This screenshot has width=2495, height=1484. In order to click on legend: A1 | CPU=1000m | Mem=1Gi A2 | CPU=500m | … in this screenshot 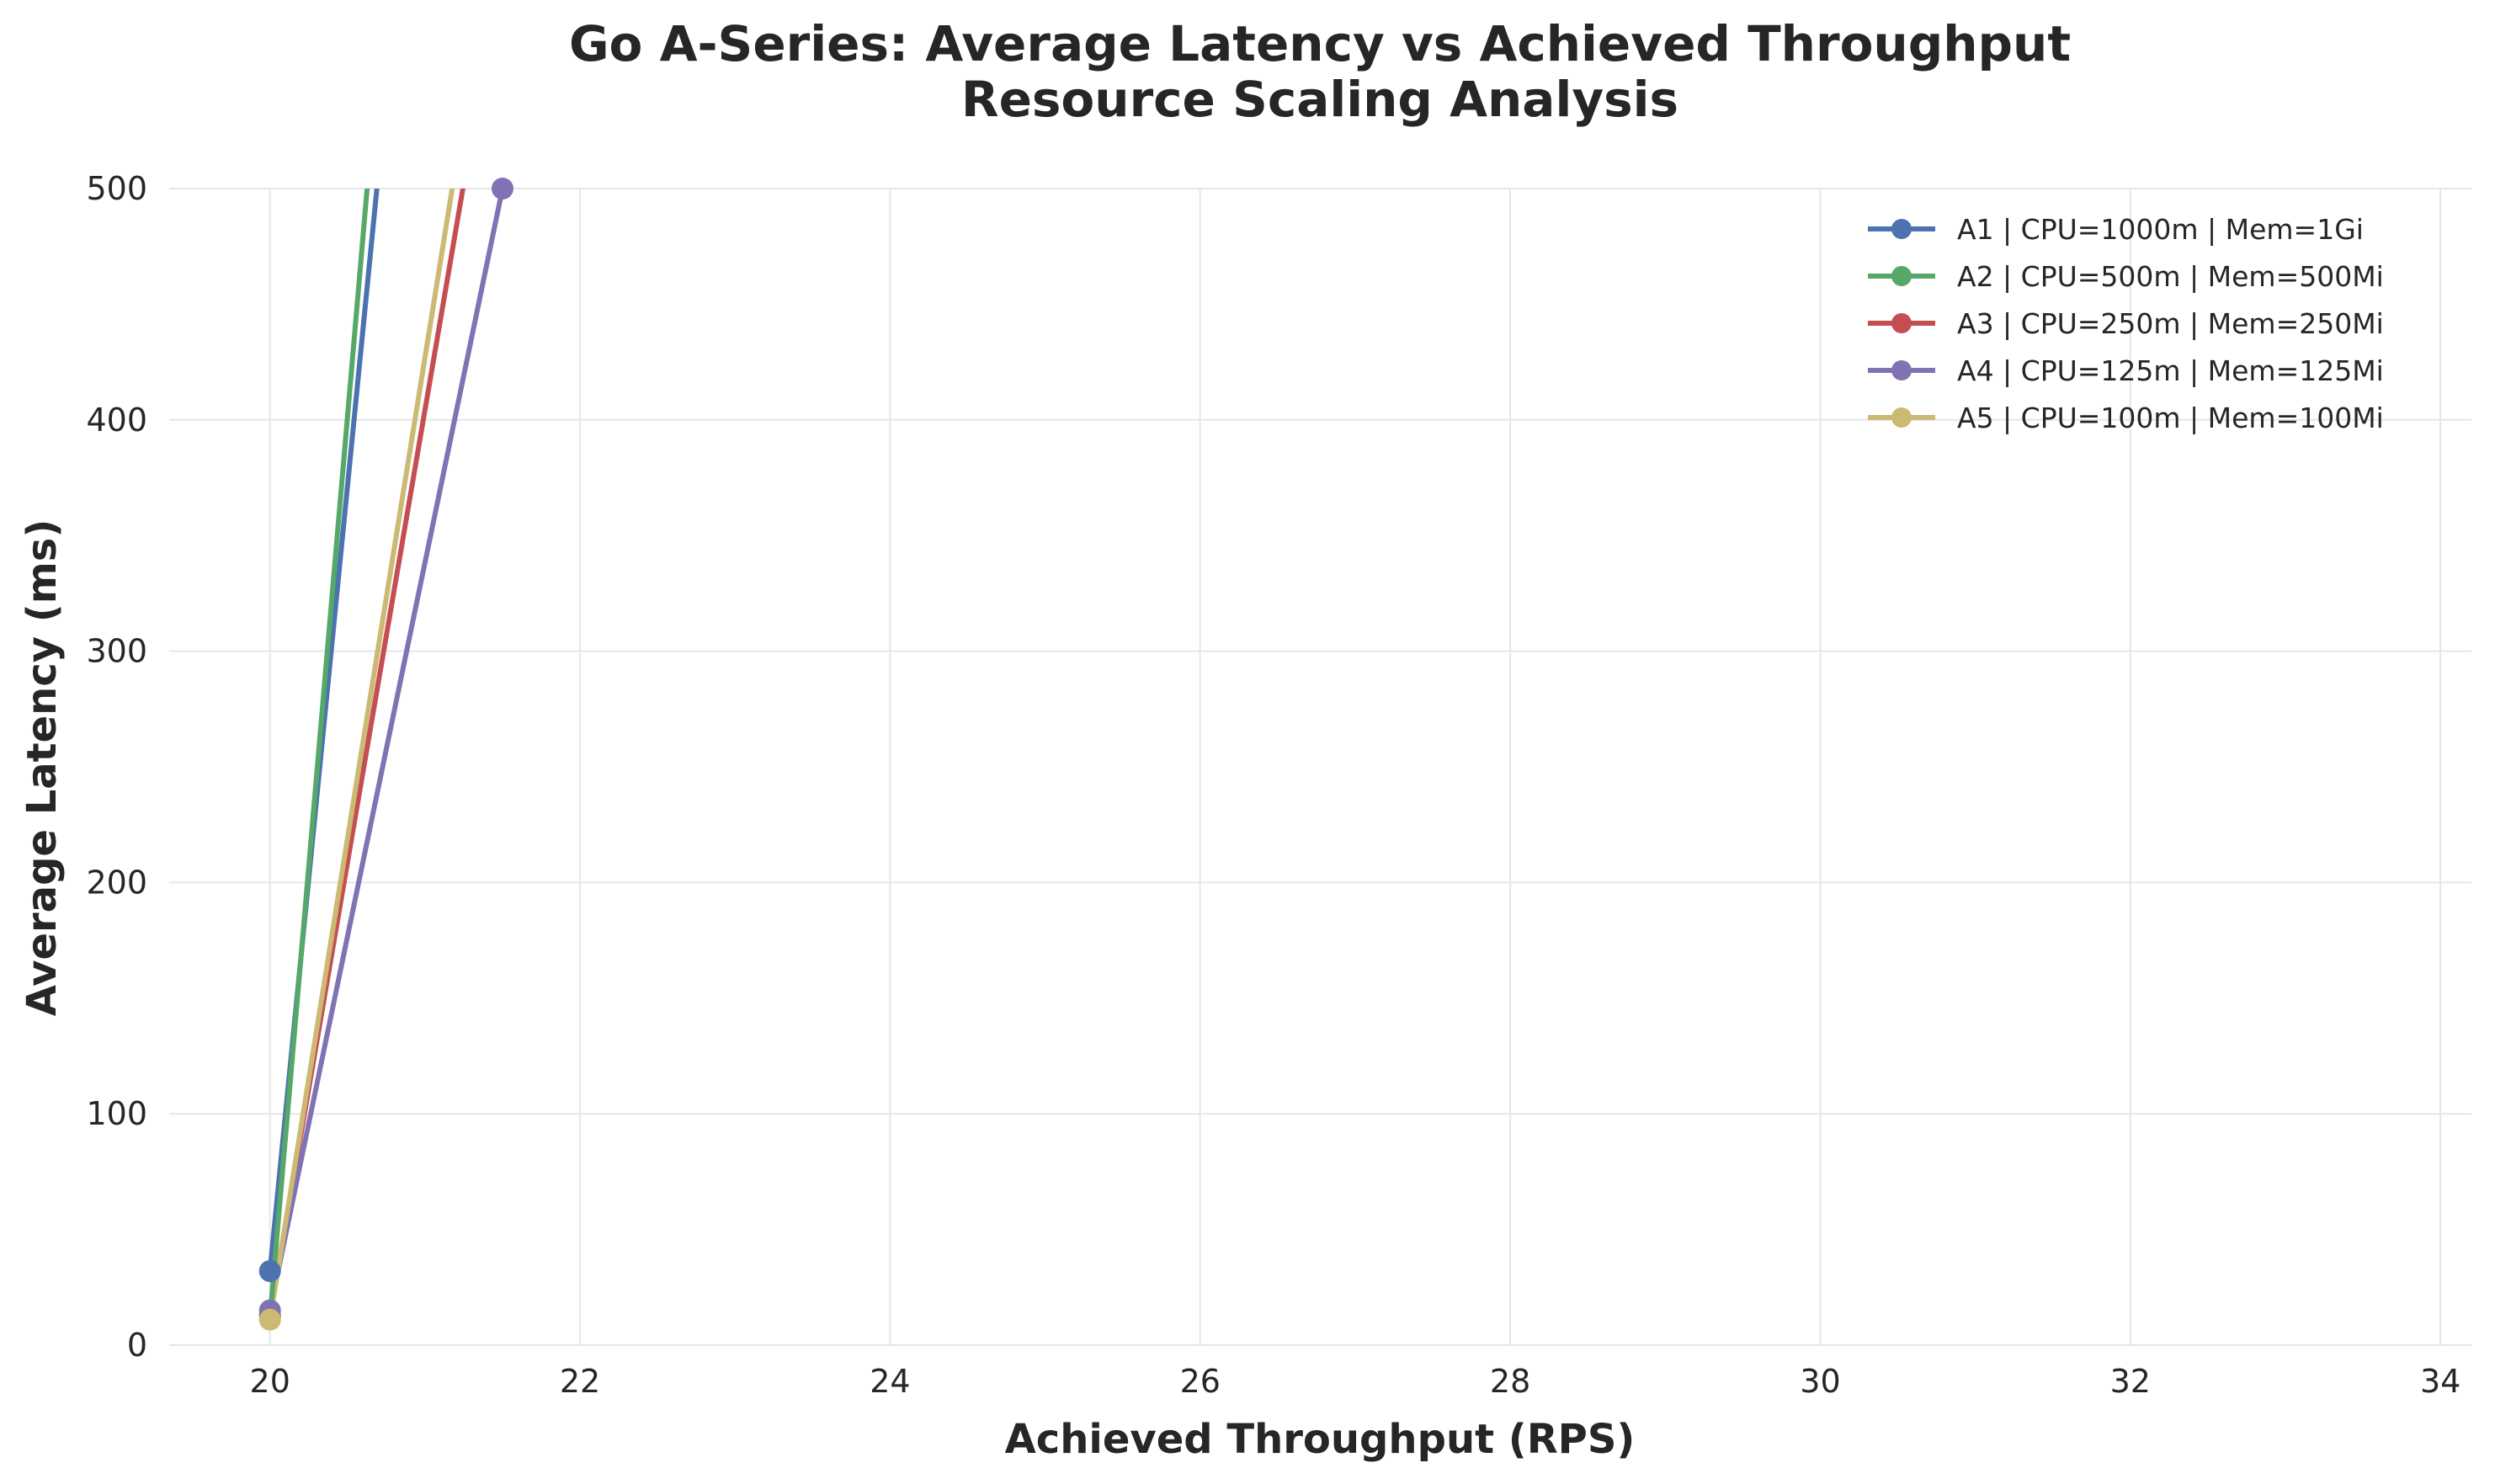, I will do `click(2126, 323)`.